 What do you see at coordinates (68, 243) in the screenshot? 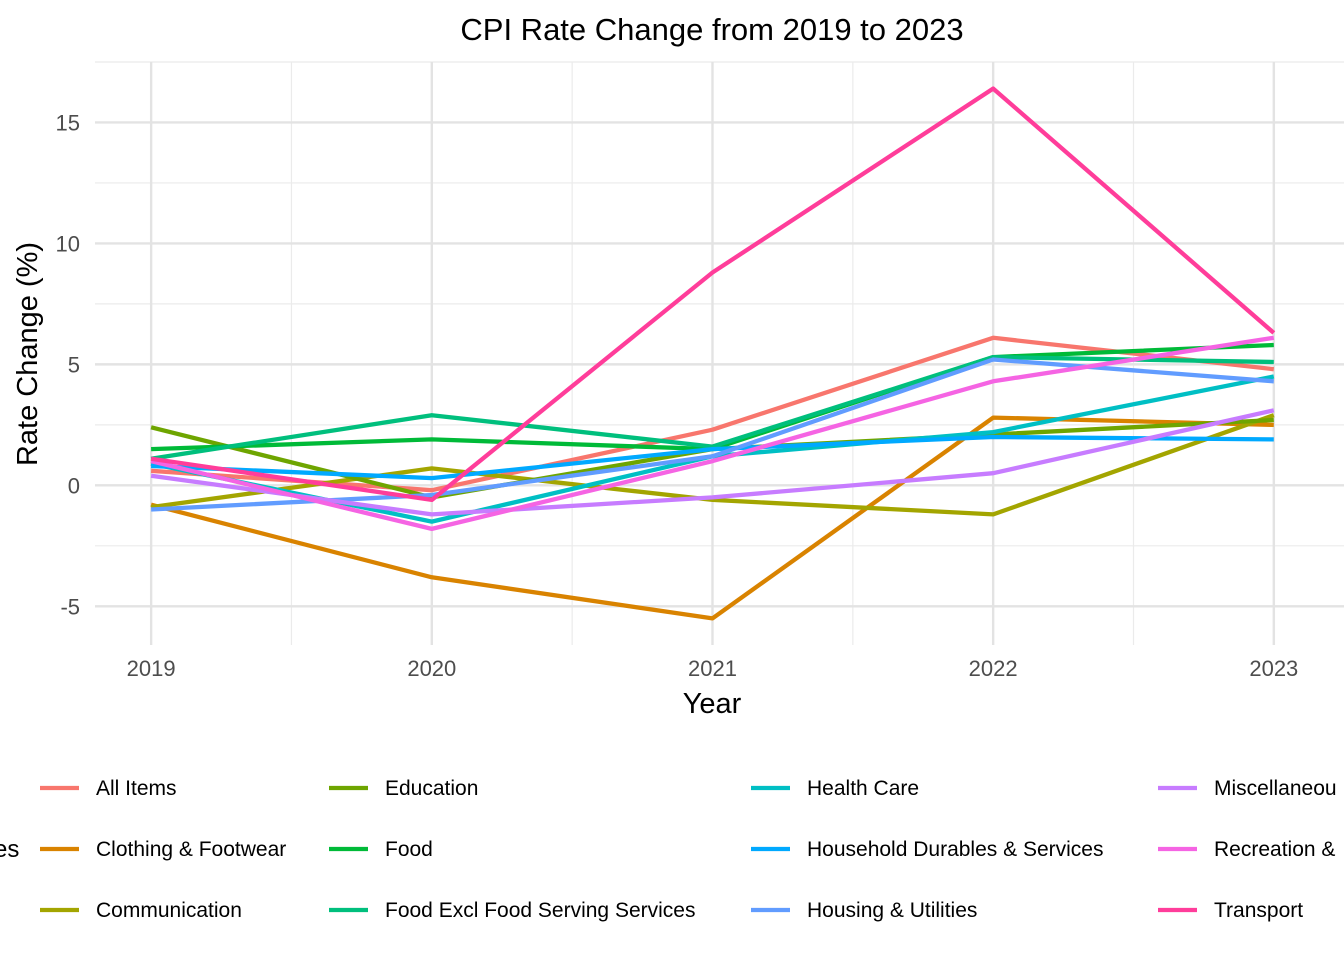
I see `y-tick-label: 10` at bounding box center [68, 243].